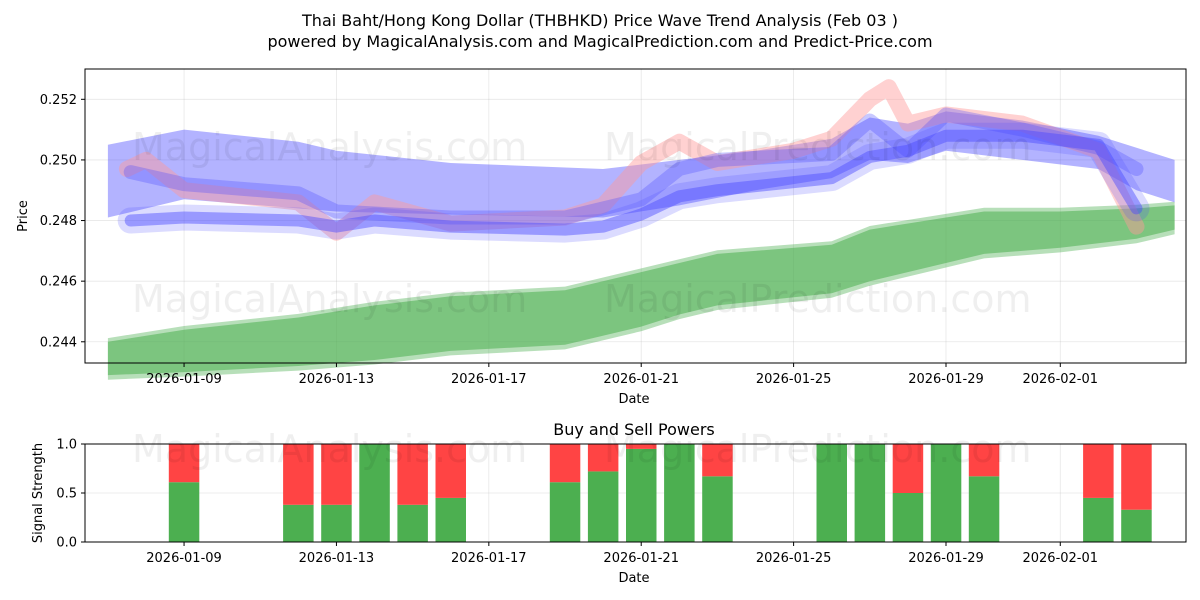 This screenshot has width=1200, height=600. Describe the element at coordinates (58, 282) in the screenshot. I see `price-y-tick-label: 0.246` at that location.